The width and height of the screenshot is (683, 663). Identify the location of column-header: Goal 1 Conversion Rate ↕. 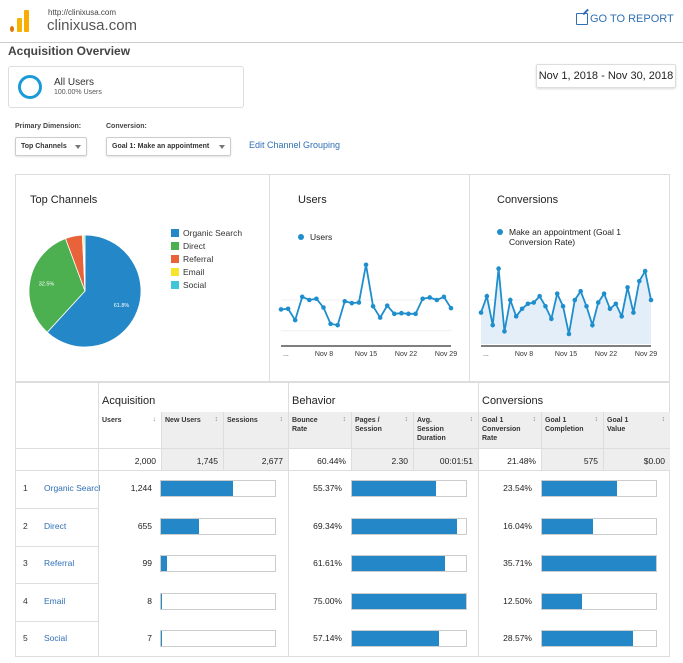
(510, 430).